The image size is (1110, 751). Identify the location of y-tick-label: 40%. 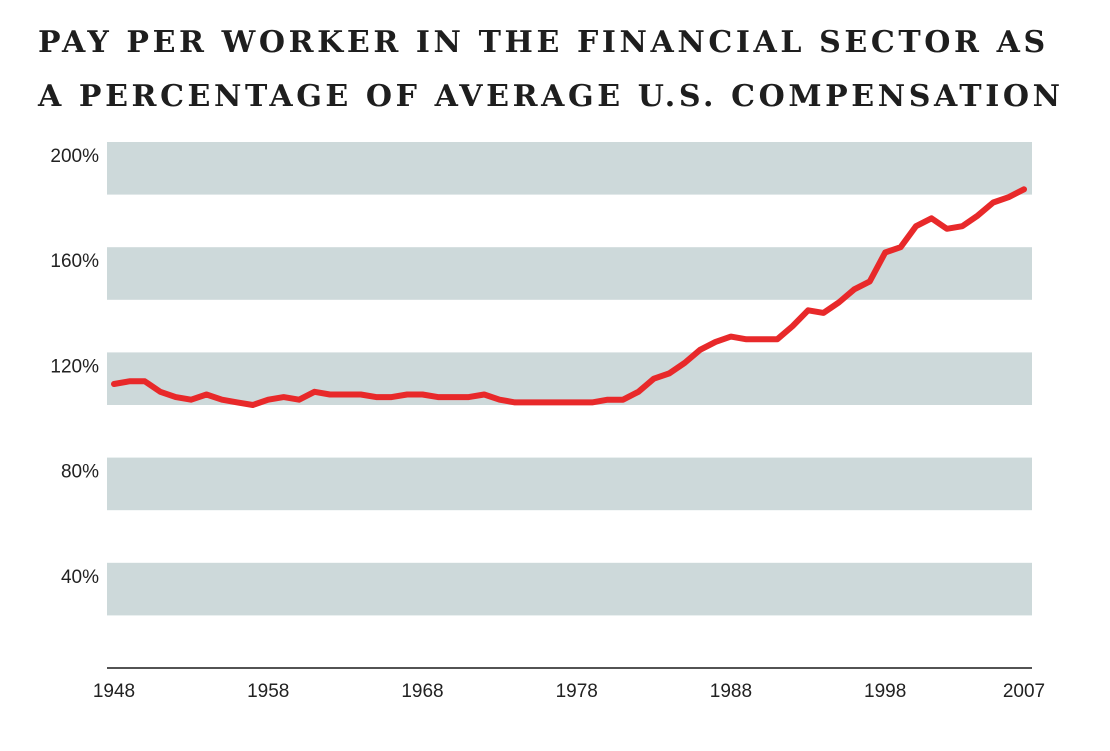
(80, 577).